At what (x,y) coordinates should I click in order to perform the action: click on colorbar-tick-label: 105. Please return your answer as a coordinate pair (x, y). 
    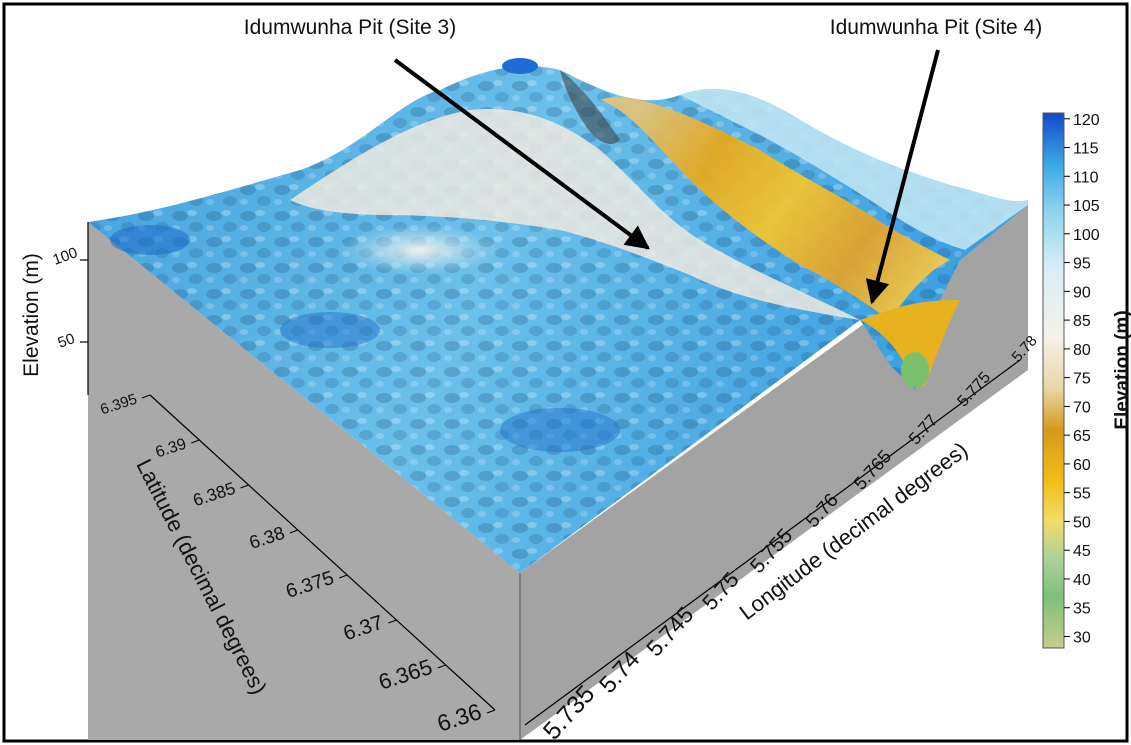
    Looking at the image, I should click on (1086, 206).